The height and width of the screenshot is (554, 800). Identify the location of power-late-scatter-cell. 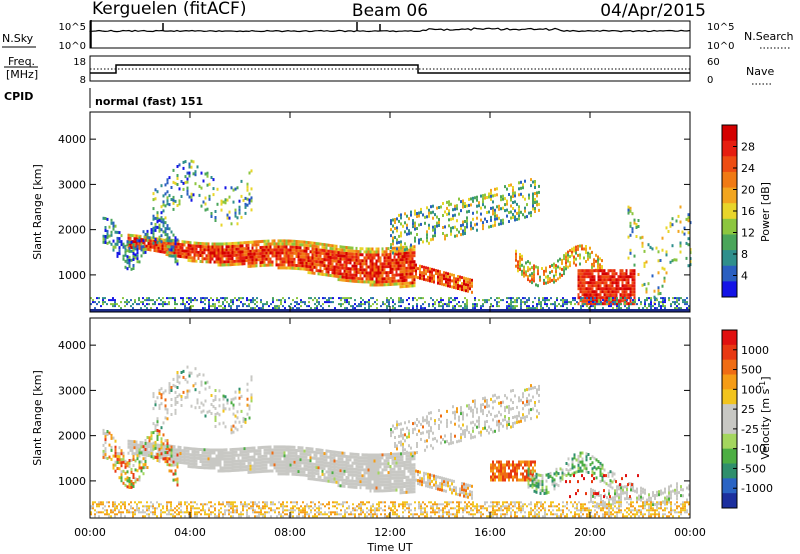
(644, 251).